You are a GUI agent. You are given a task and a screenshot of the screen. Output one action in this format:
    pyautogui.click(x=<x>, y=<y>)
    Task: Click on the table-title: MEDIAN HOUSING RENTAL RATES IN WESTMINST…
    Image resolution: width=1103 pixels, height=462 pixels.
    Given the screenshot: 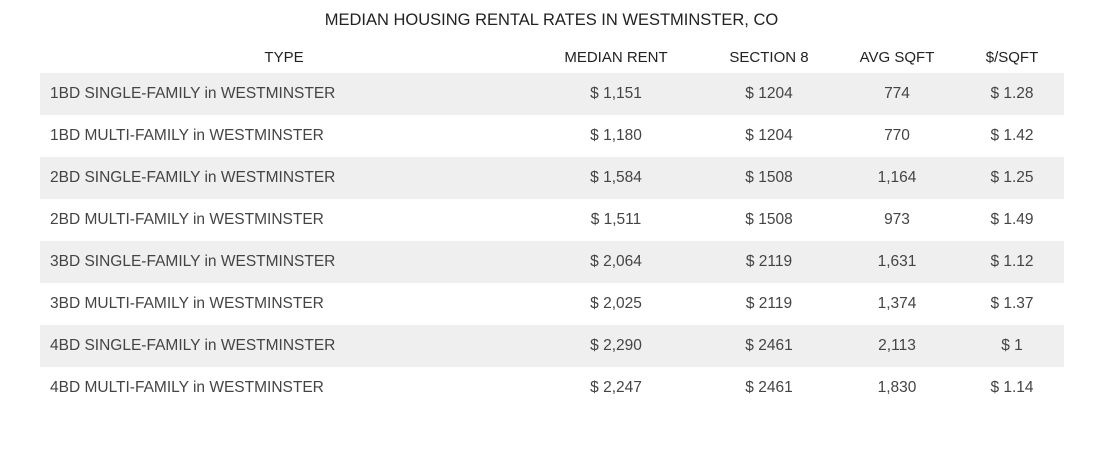 What is the action you would take?
    pyautogui.click(x=551, y=20)
    